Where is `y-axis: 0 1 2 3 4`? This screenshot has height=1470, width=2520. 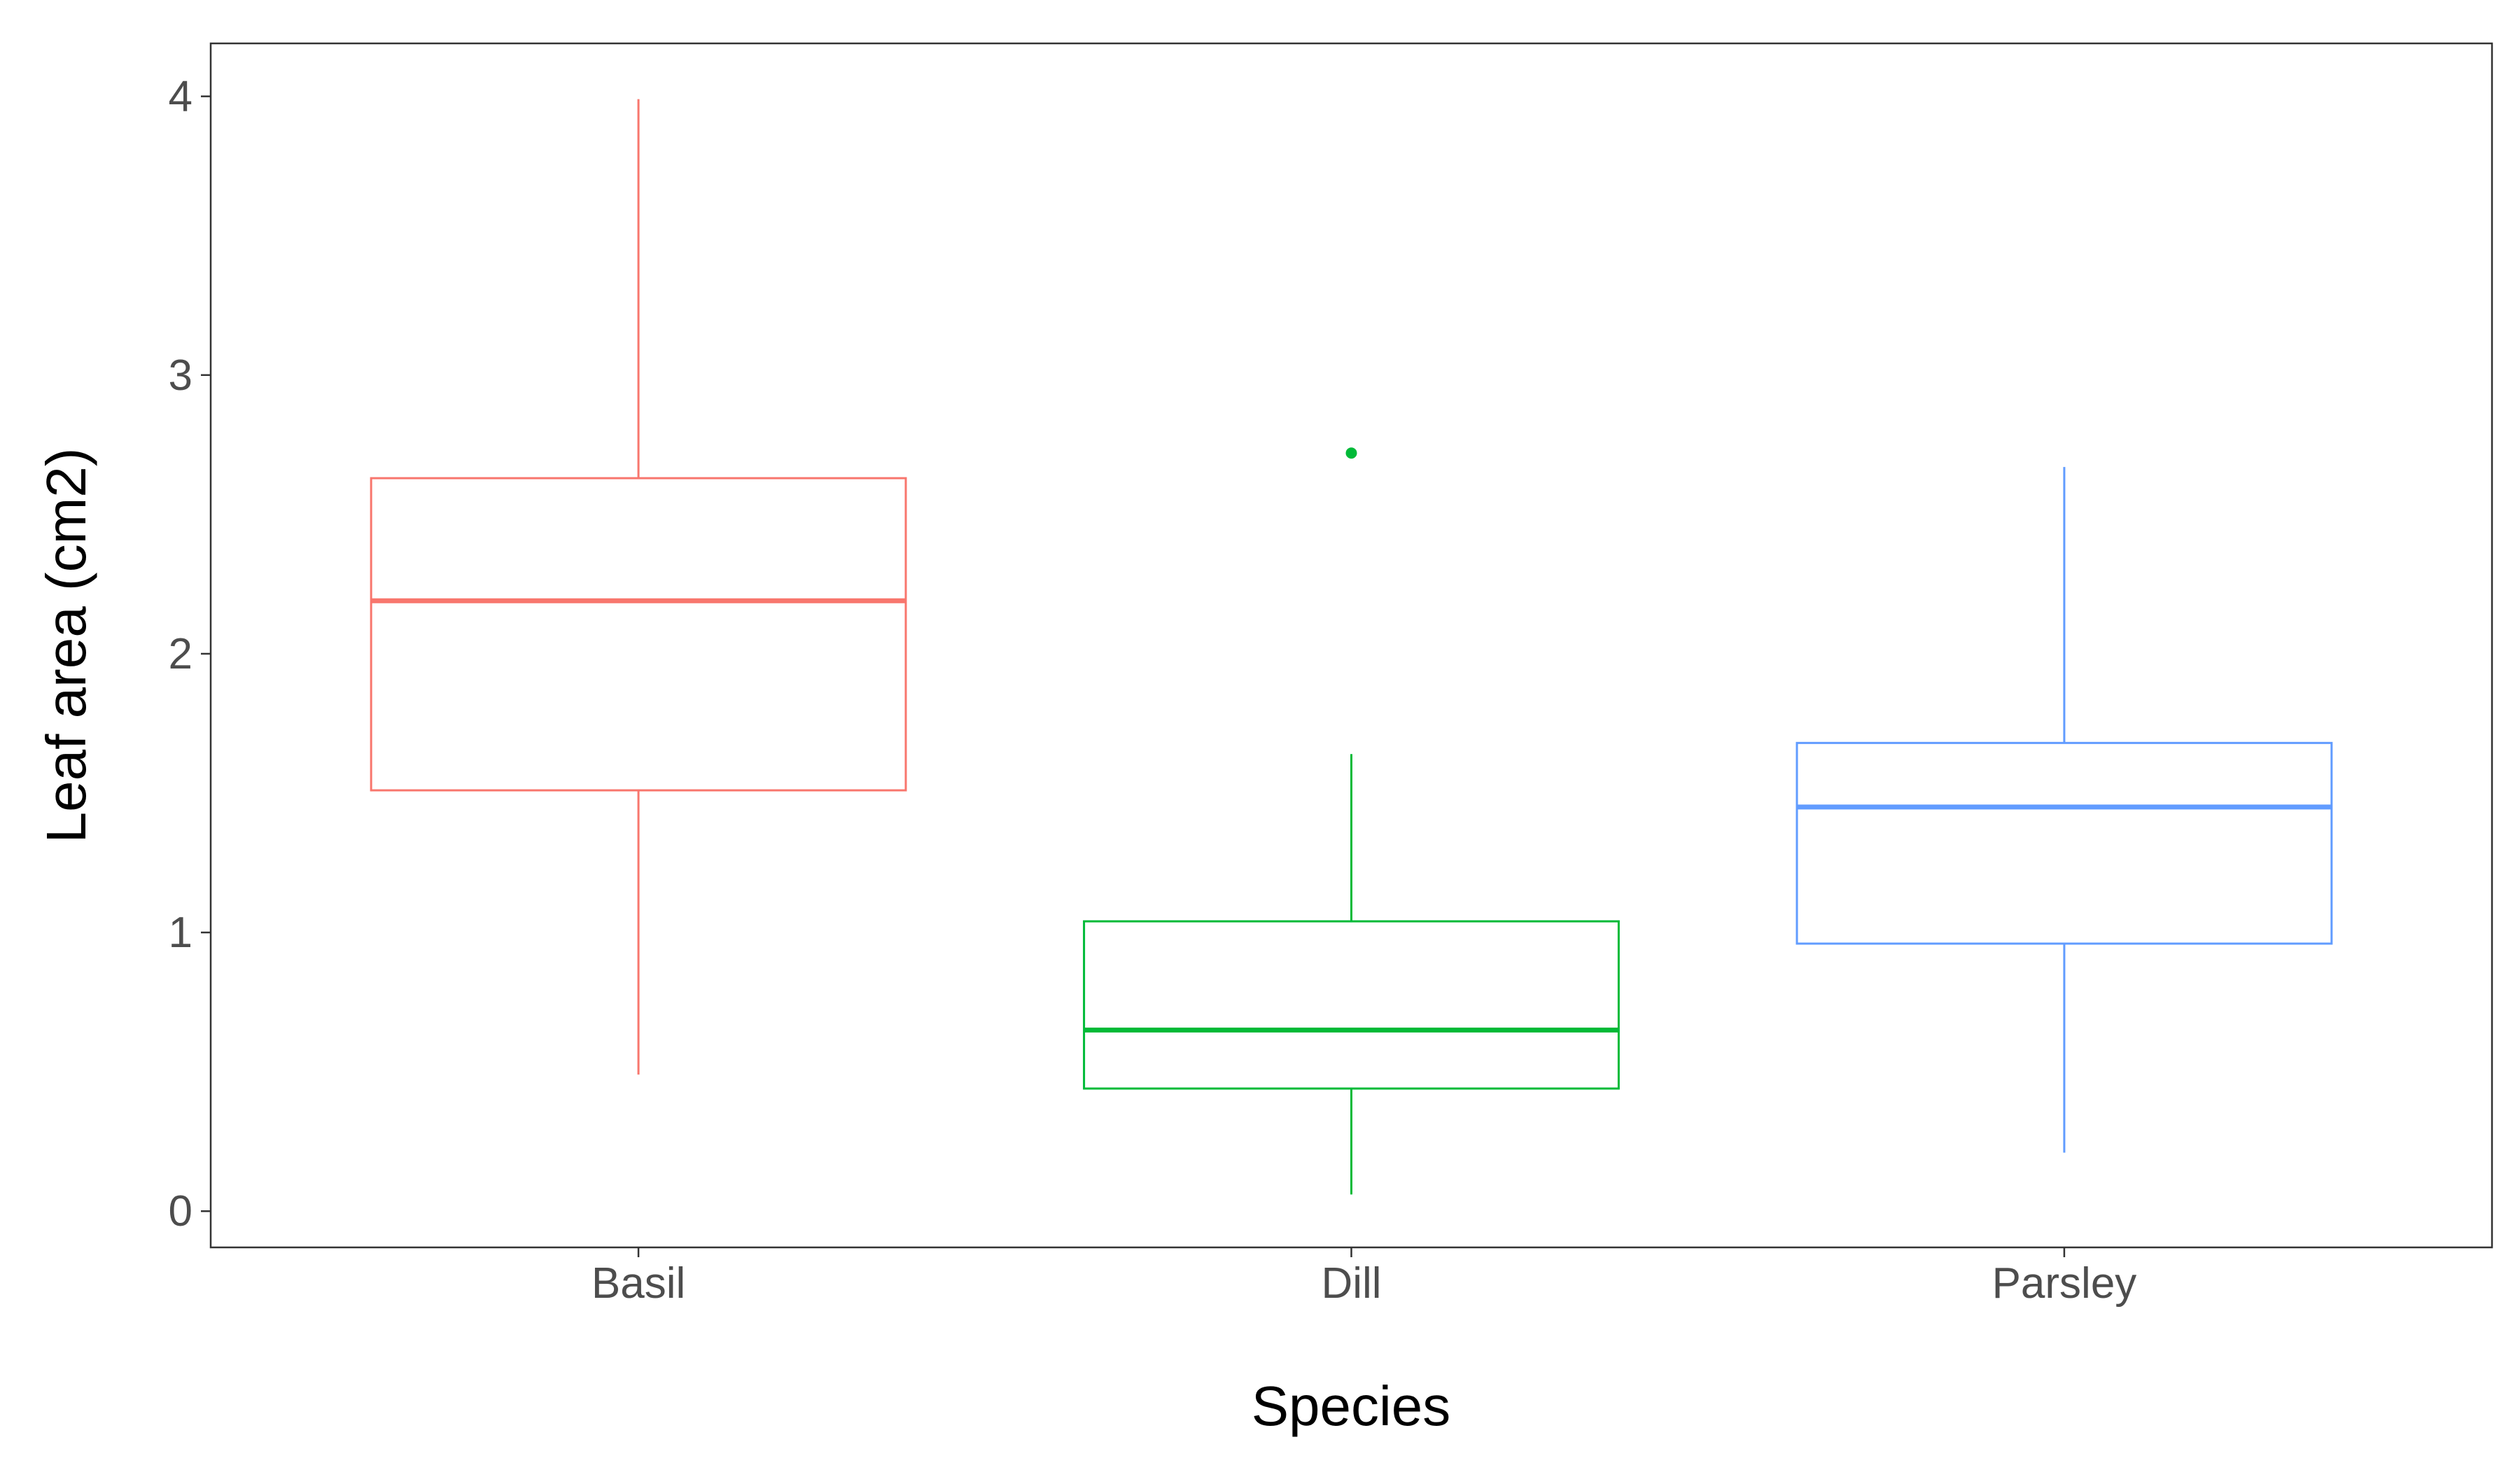 y-axis: 0 1 2 3 4 is located at coordinates (190, 654).